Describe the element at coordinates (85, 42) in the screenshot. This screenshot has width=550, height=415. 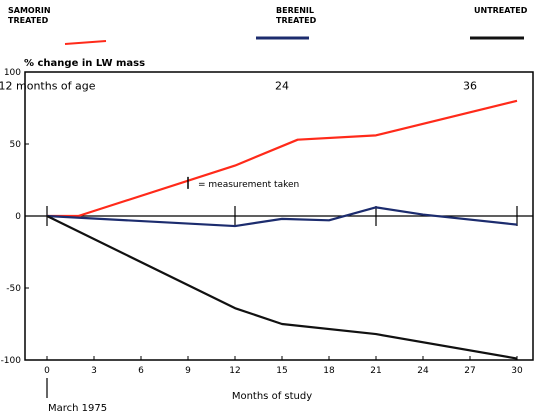
I see `legend-samorin-swatch` at that location.